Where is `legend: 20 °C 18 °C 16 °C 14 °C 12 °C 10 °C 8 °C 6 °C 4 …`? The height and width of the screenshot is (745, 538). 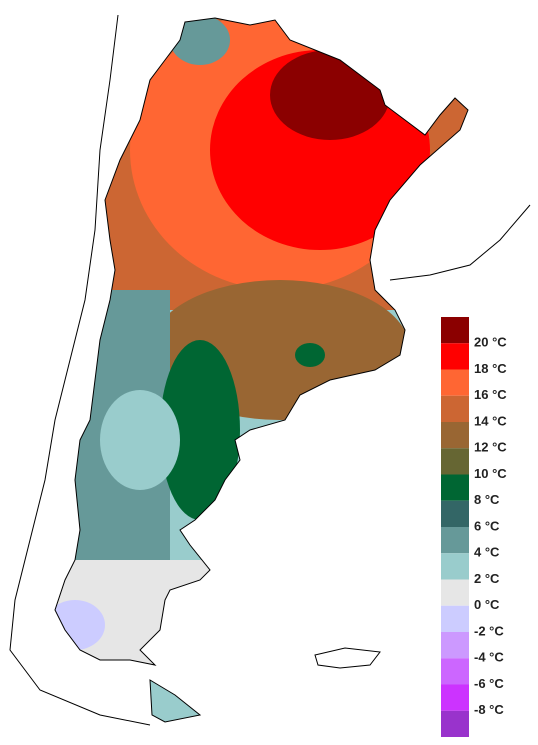 legend: 20 °C 18 °C 16 °C 14 °C 12 °C 10 °C 8 °C 6 °C 4 … is located at coordinates (474, 527).